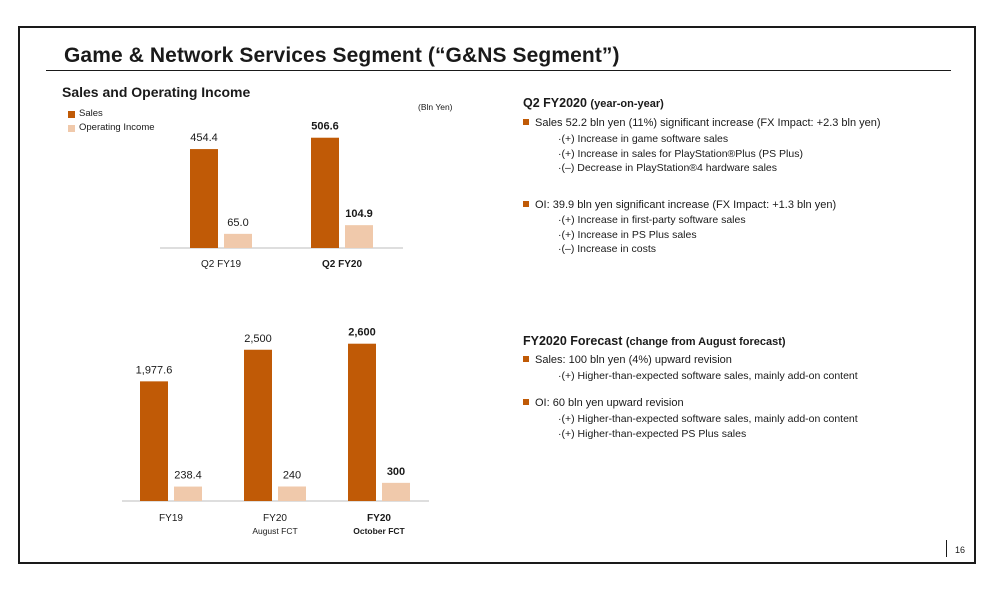 Image resolution: width=1004 pixels, height=597 pixels. What do you see at coordinates (171, 518) in the screenshot?
I see `category-label: FY19` at bounding box center [171, 518].